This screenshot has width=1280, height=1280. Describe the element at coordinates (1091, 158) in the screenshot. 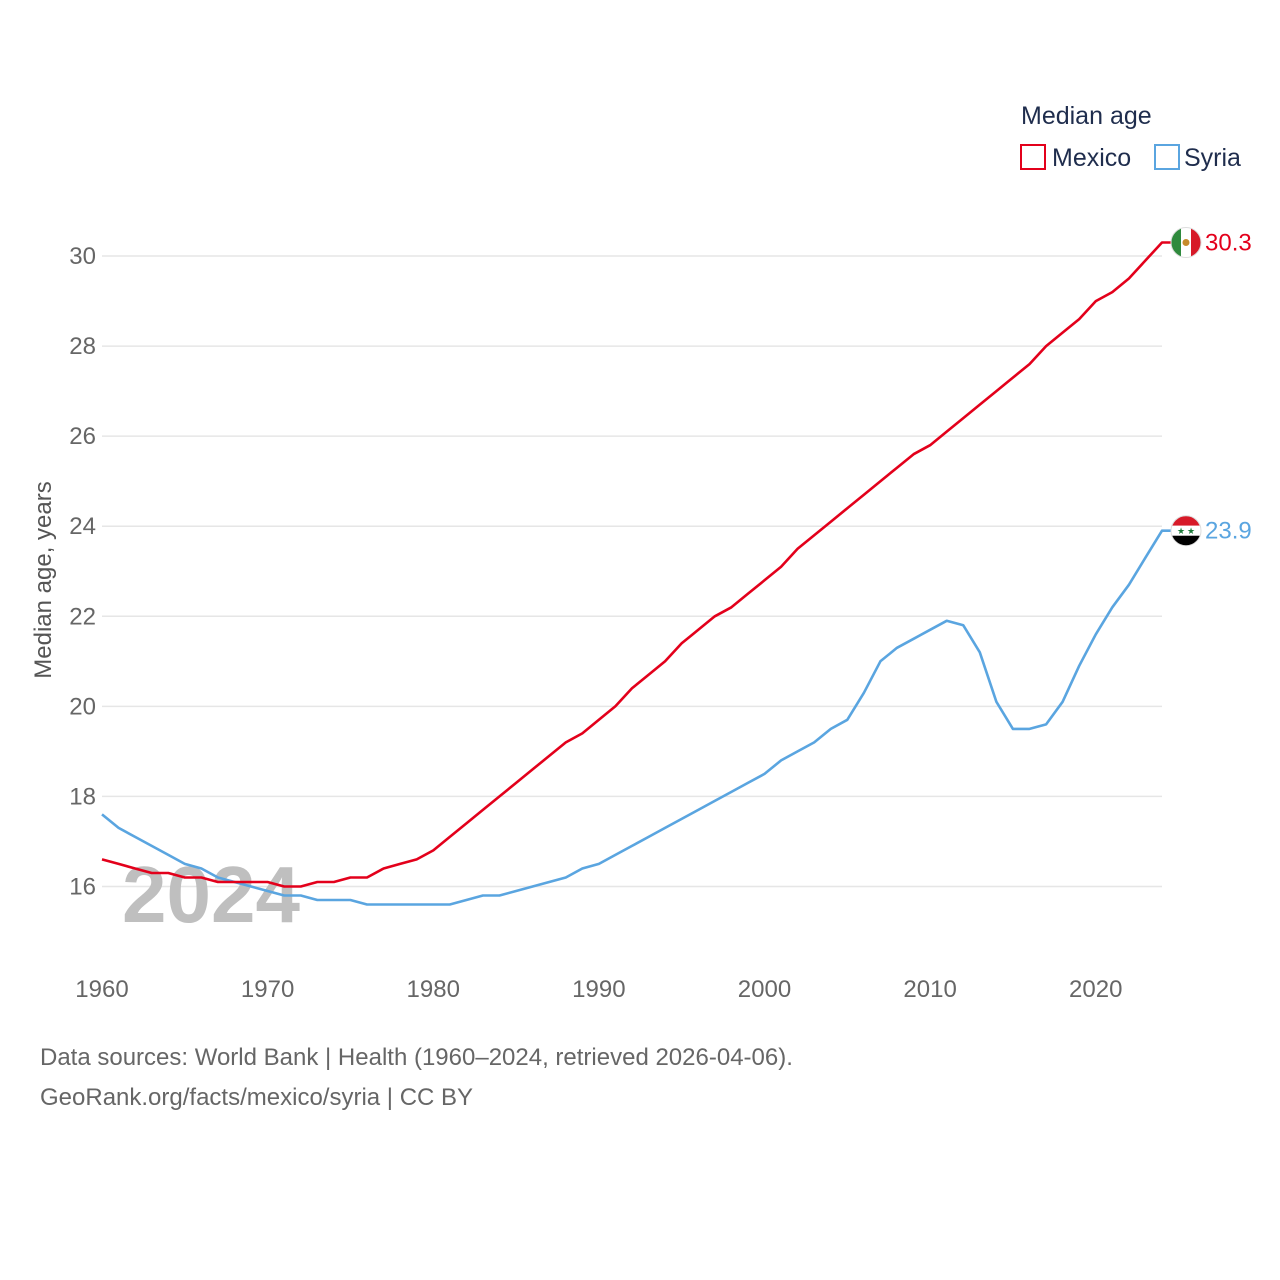

I see `legend-label: Mexico` at that location.